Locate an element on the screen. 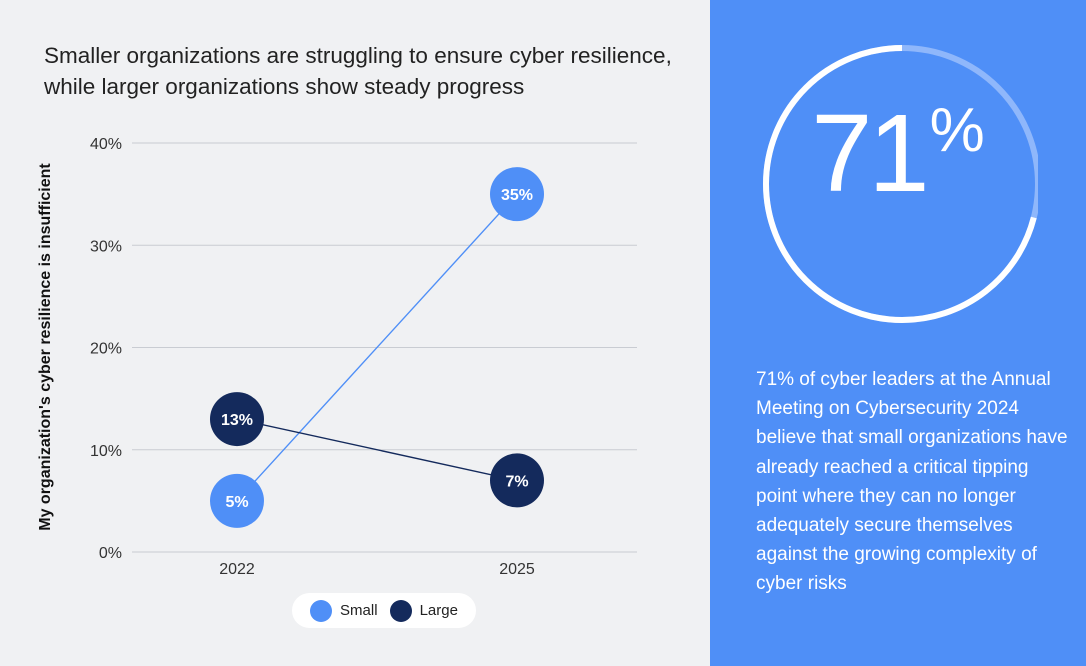  stat-unit: % is located at coordinates (957, 130).